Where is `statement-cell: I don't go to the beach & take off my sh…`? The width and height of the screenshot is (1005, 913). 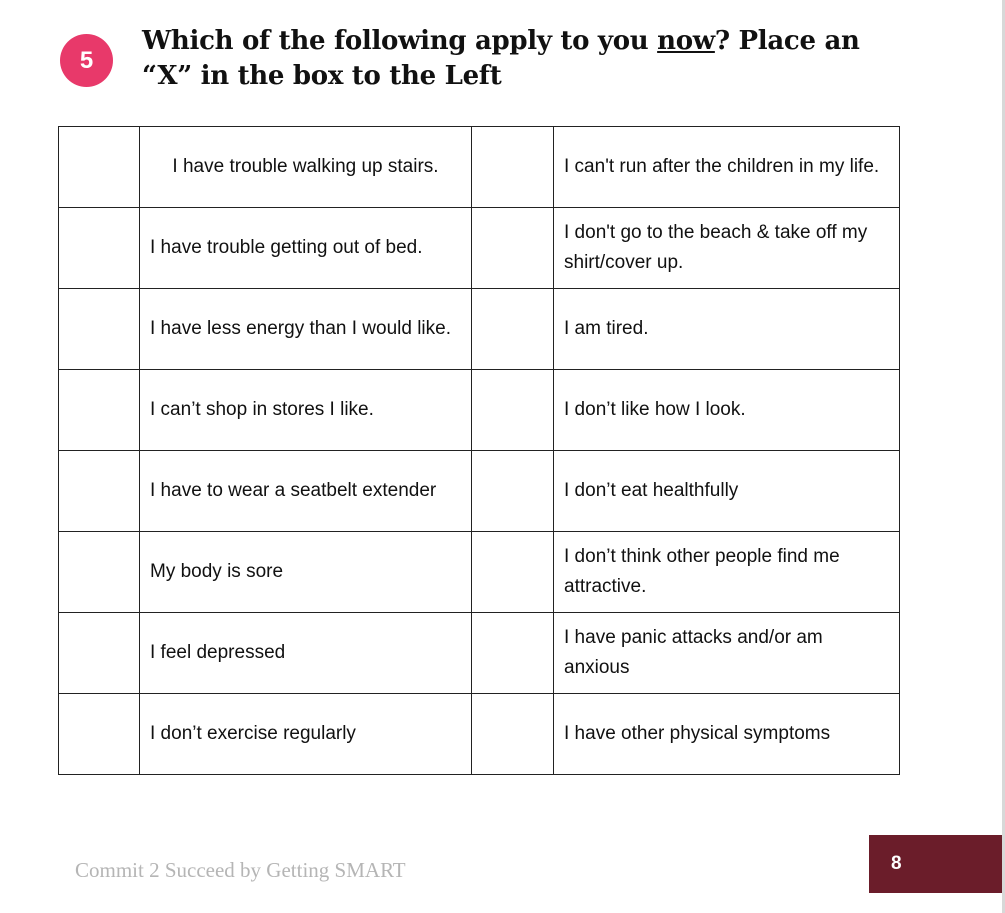 statement-cell: I don't go to the beach & take off my sh… is located at coordinates (726, 248).